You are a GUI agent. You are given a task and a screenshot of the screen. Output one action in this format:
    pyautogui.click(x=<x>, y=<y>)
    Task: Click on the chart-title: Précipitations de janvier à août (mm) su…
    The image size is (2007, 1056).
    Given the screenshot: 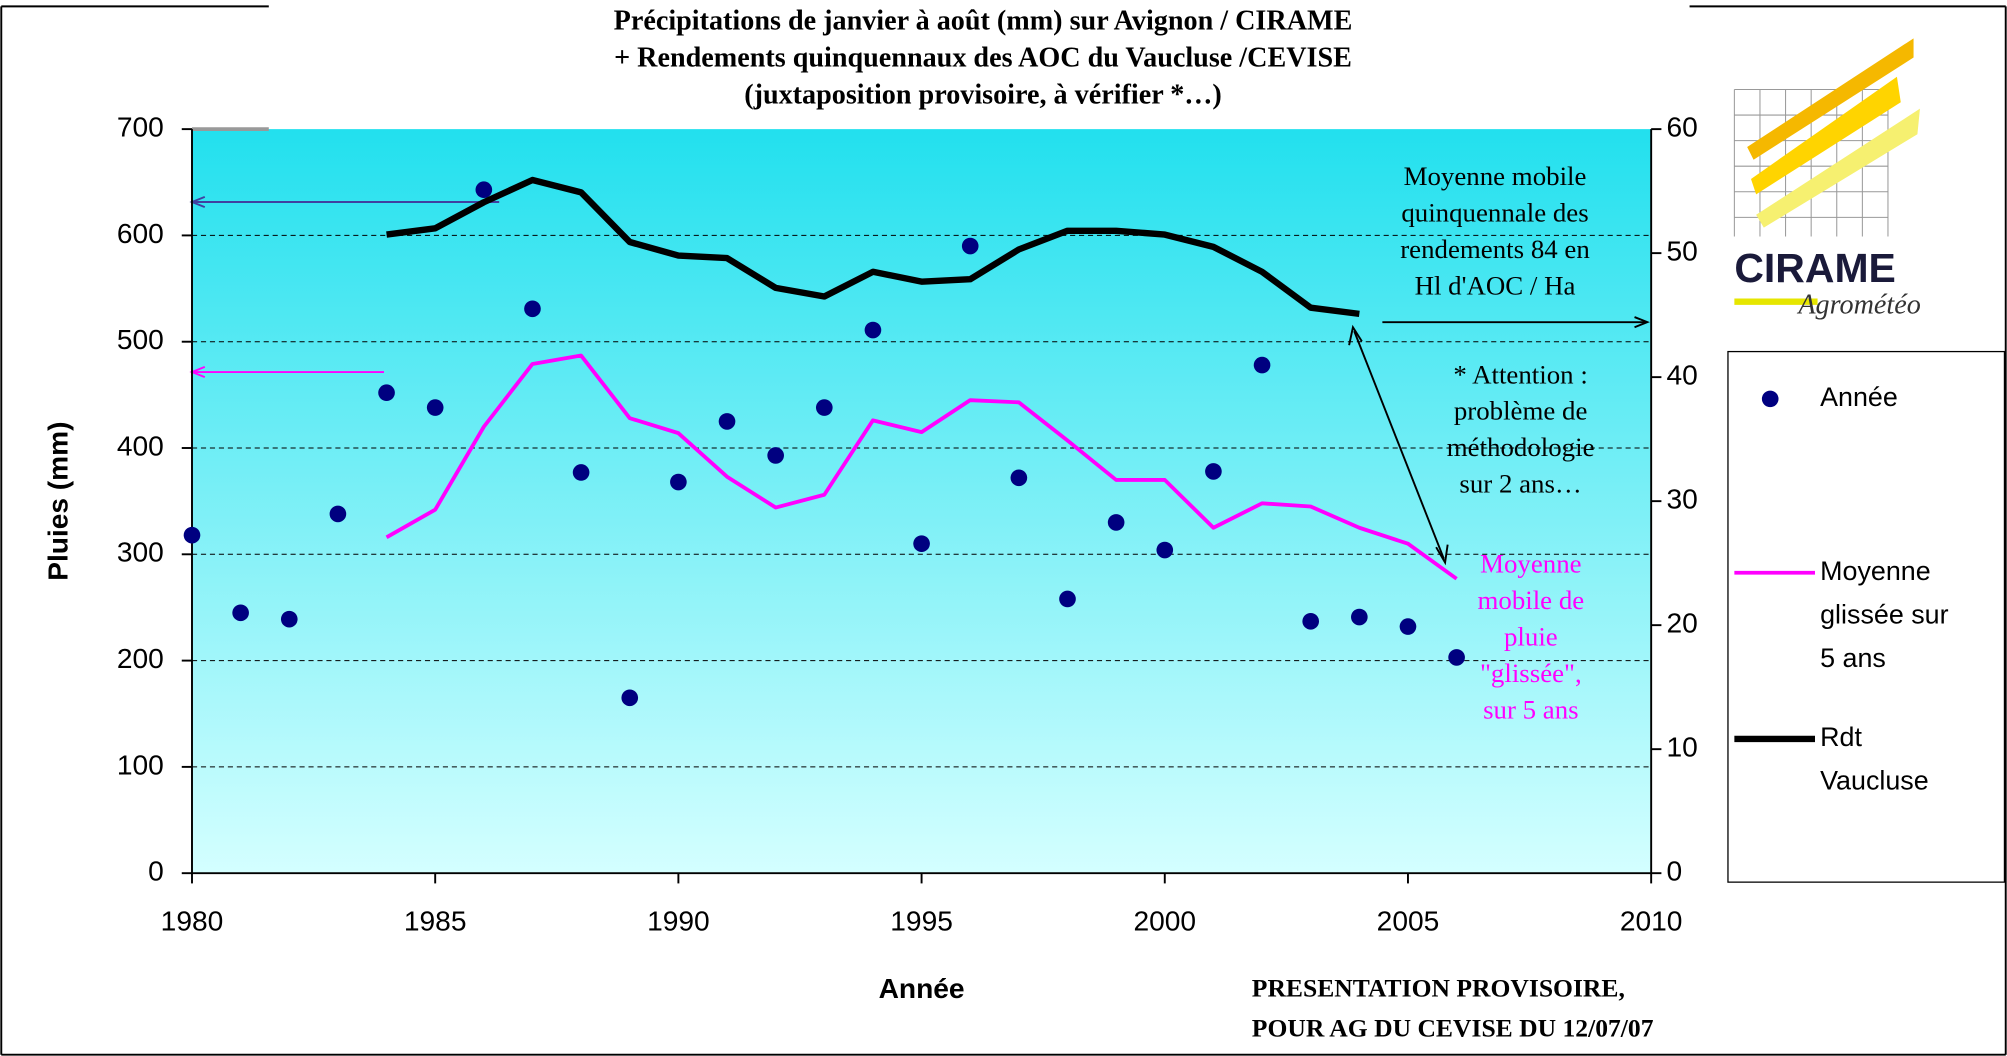 What is the action you would take?
    pyautogui.click(x=983, y=20)
    